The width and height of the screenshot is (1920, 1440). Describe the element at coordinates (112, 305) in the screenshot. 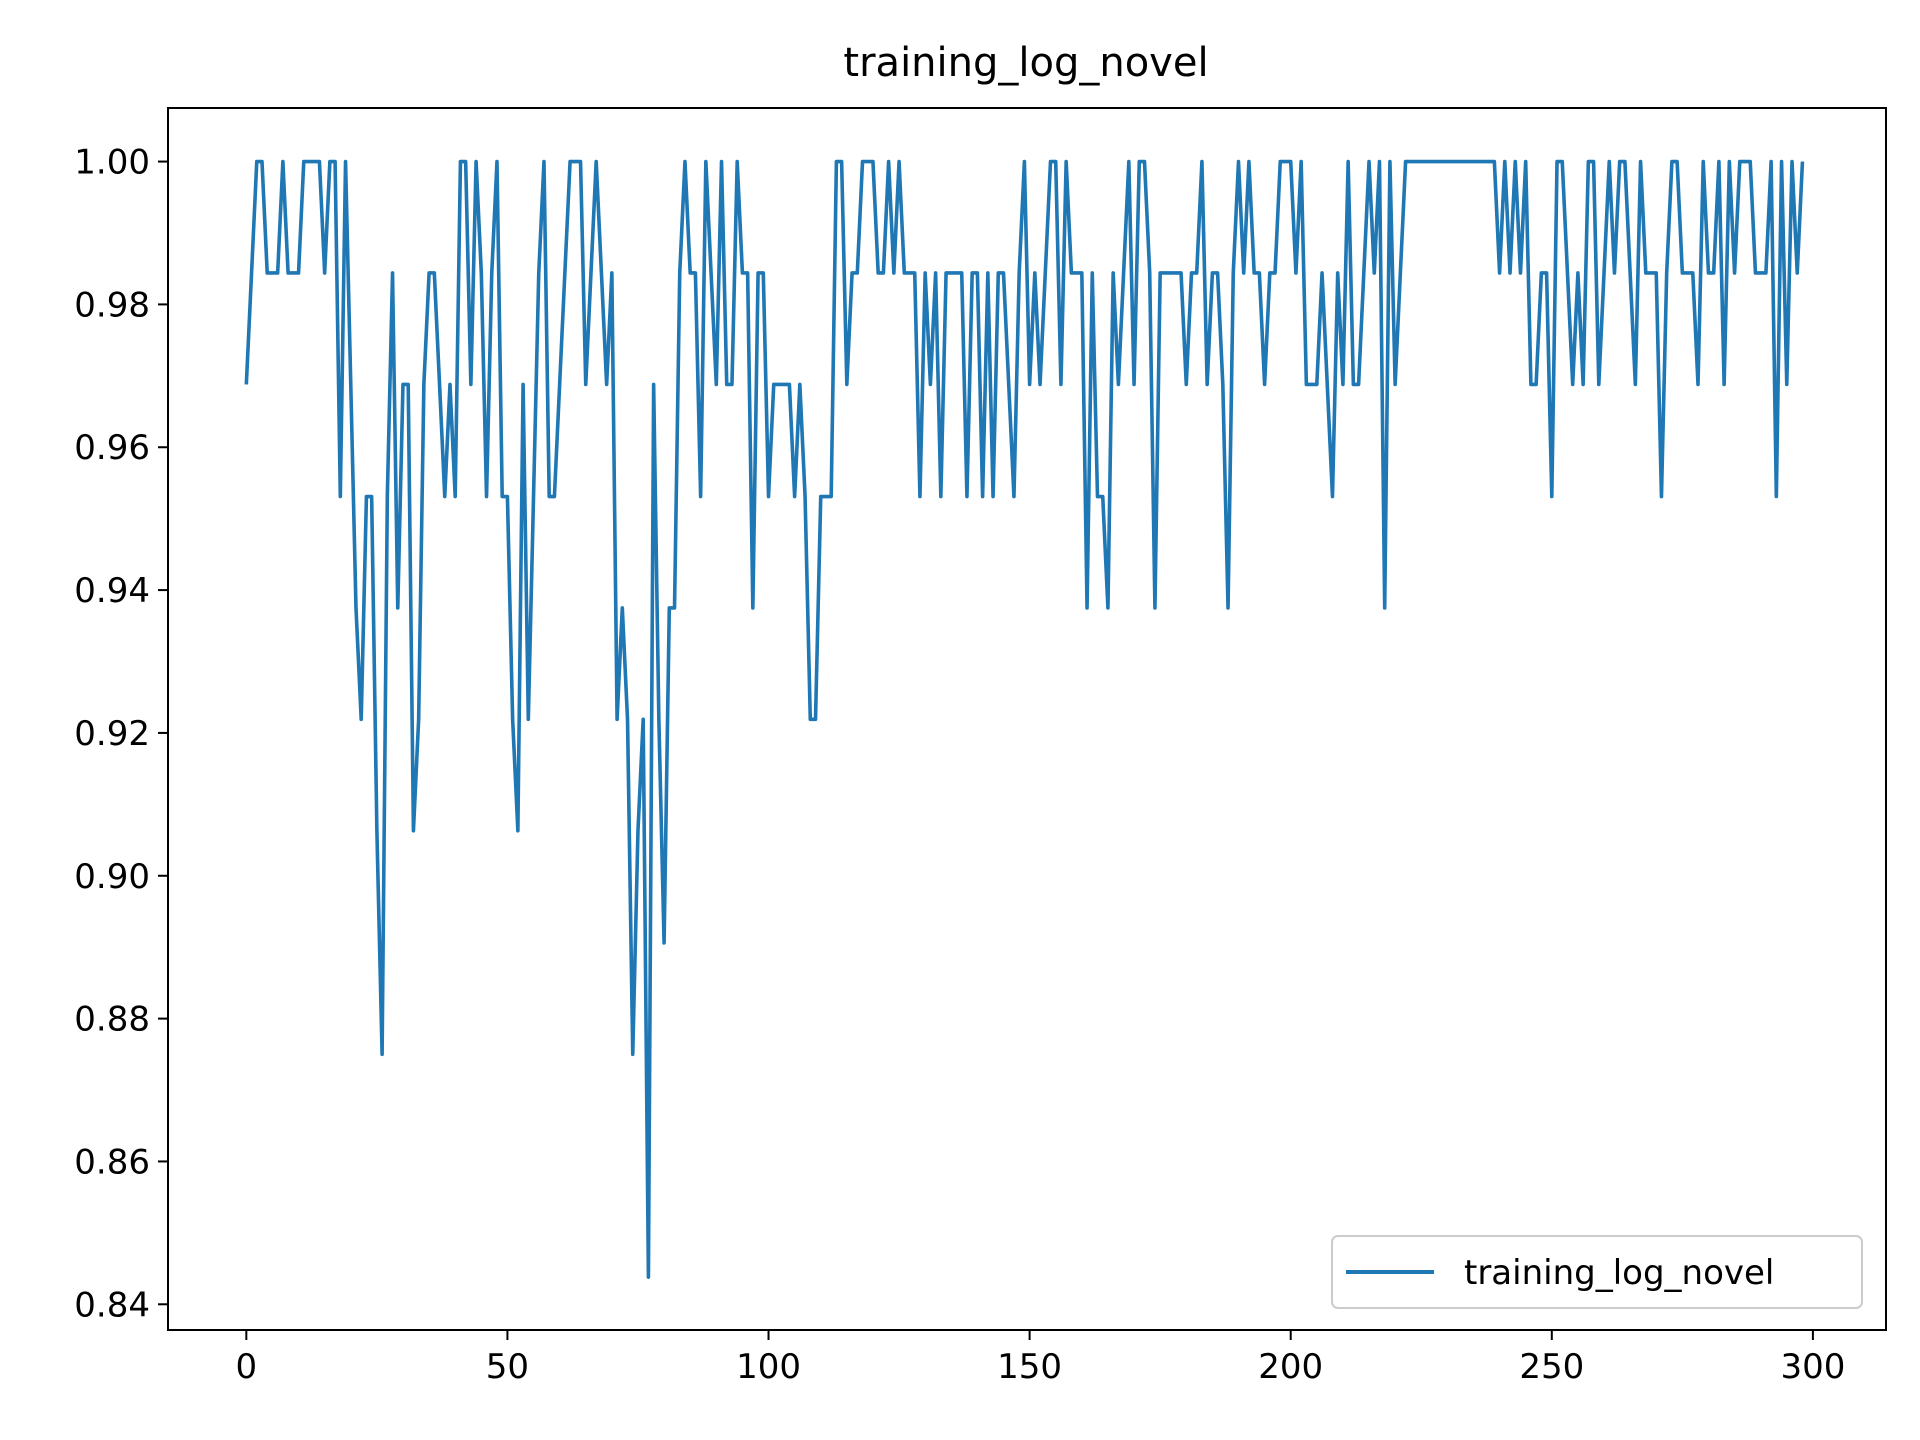

I see `y-tick-label: 0.98` at that location.